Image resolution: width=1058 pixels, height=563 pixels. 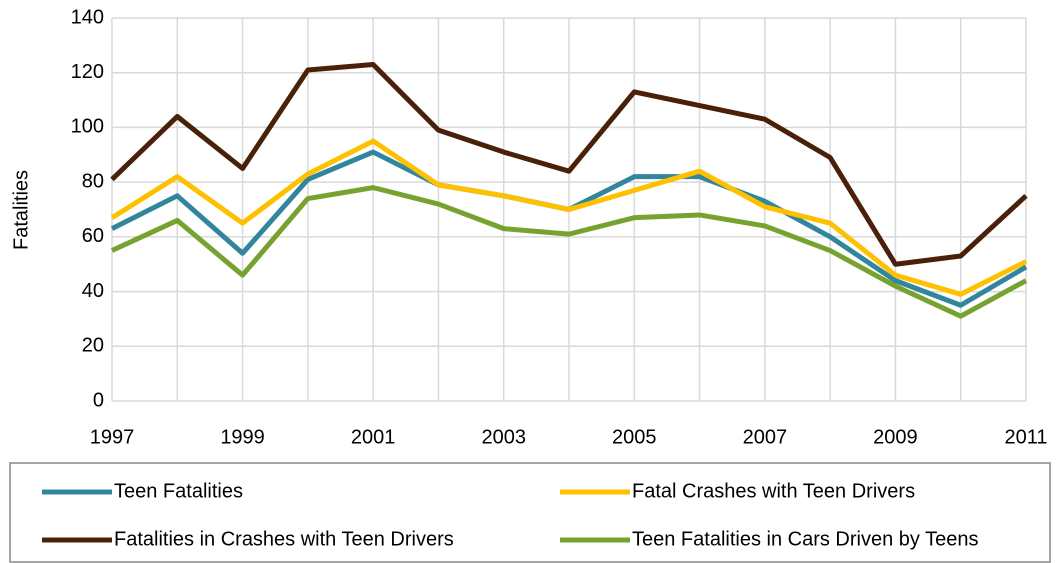 I want to click on y-tick-label: 60, so click(x=93, y=236).